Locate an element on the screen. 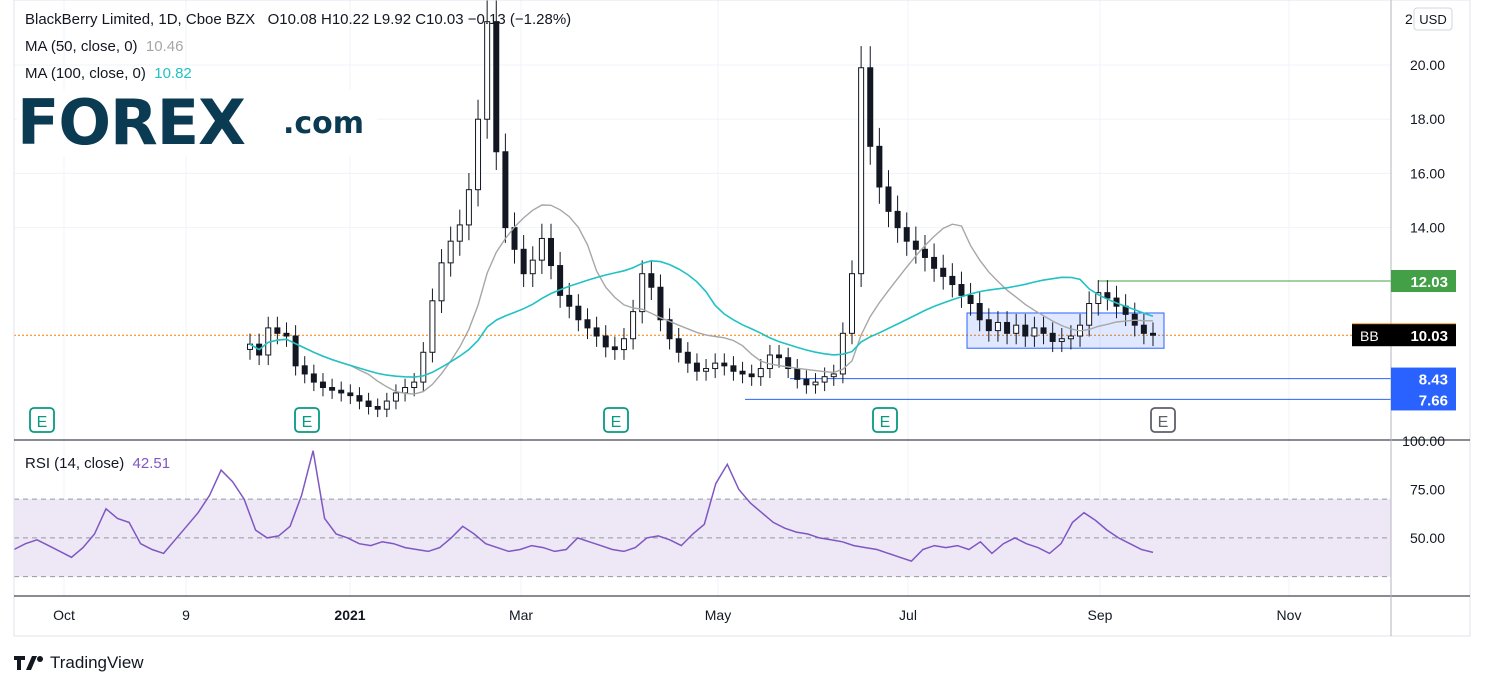 This screenshot has height=689, width=1487. price-labels: 12.03Pre10.06BB10.038.437.66 is located at coordinates (1404, 340).